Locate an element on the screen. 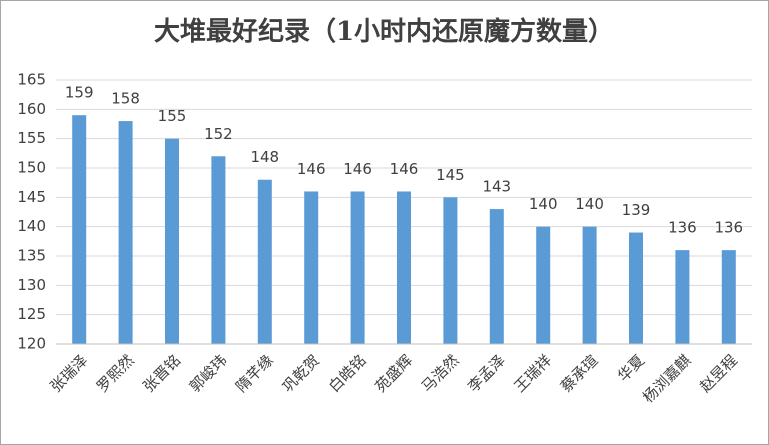 This screenshot has height=445, width=769. y-tick-label: 165 is located at coordinates (31, 80).